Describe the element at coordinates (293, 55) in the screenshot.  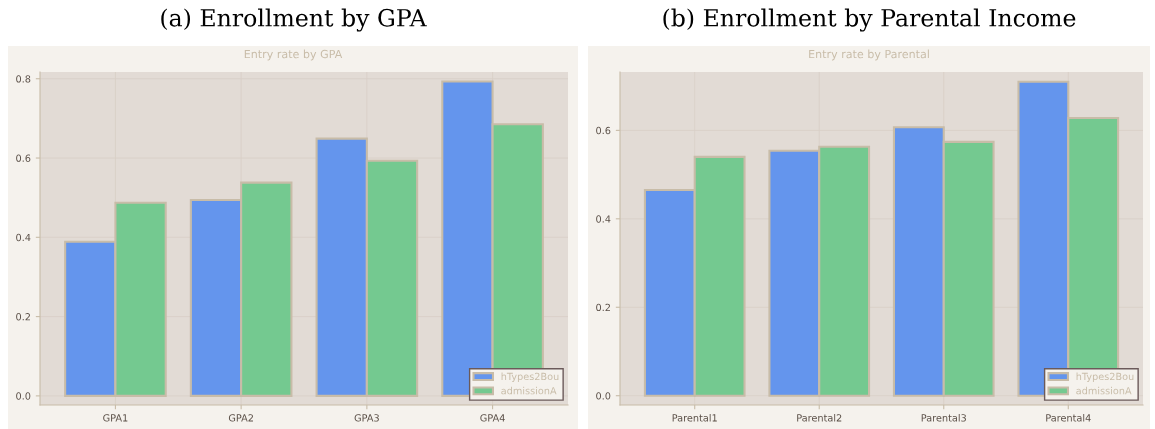
I see `chart-subtitle: Entry rate by GPA` at that location.